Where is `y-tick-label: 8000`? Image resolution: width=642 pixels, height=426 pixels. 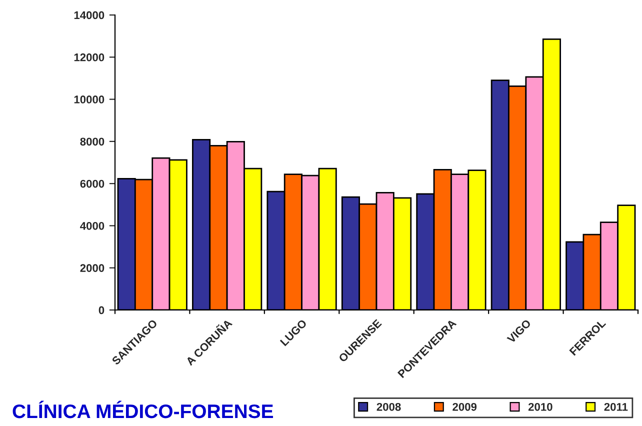
y-tick-label: 8000 is located at coordinates (92, 142).